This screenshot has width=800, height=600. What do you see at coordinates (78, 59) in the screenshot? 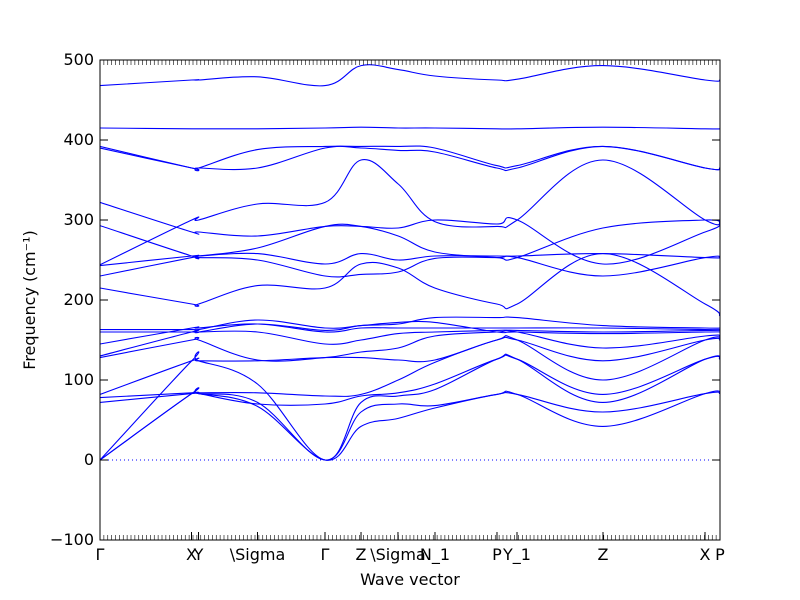
I see `y-tick-label: 500` at bounding box center [78, 59].